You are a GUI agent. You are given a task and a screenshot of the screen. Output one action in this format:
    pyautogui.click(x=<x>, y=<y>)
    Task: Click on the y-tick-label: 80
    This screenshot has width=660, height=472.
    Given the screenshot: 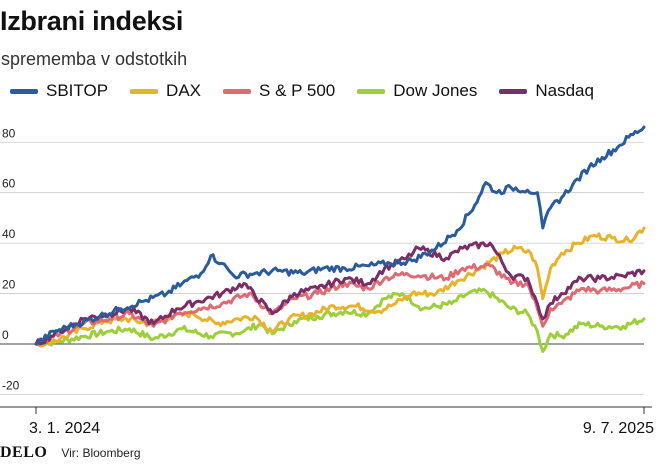 What is the action you would take?
    pyautogui.click(x=9, y=133)
    